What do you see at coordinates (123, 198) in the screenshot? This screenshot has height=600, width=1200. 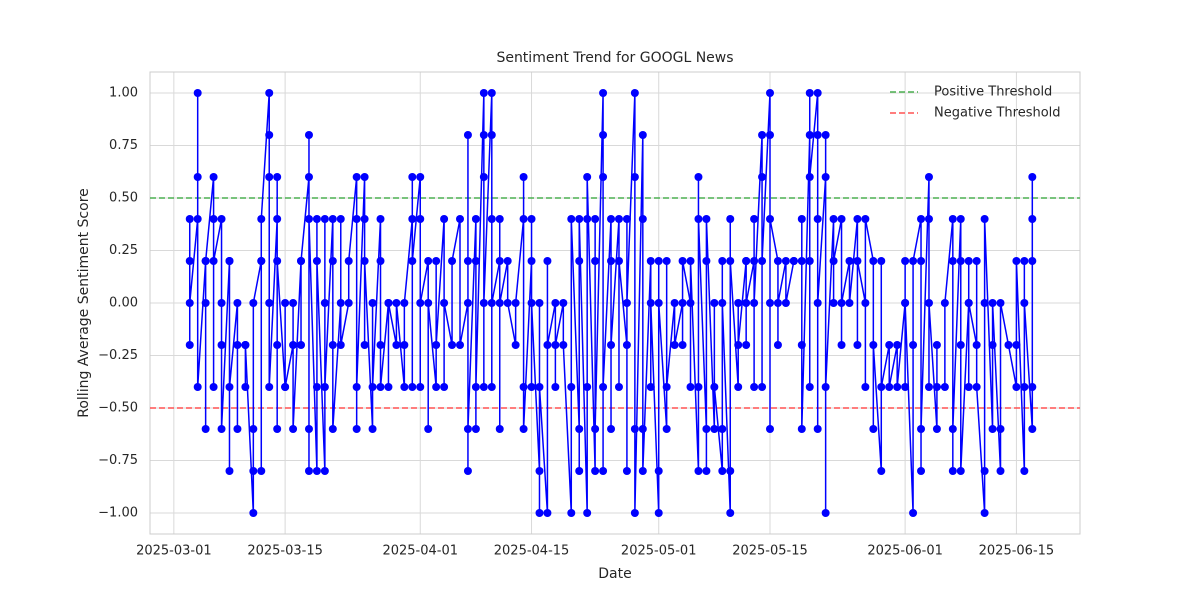 I see `y-tick-label: 0.50` at bounding box center [123, 198].